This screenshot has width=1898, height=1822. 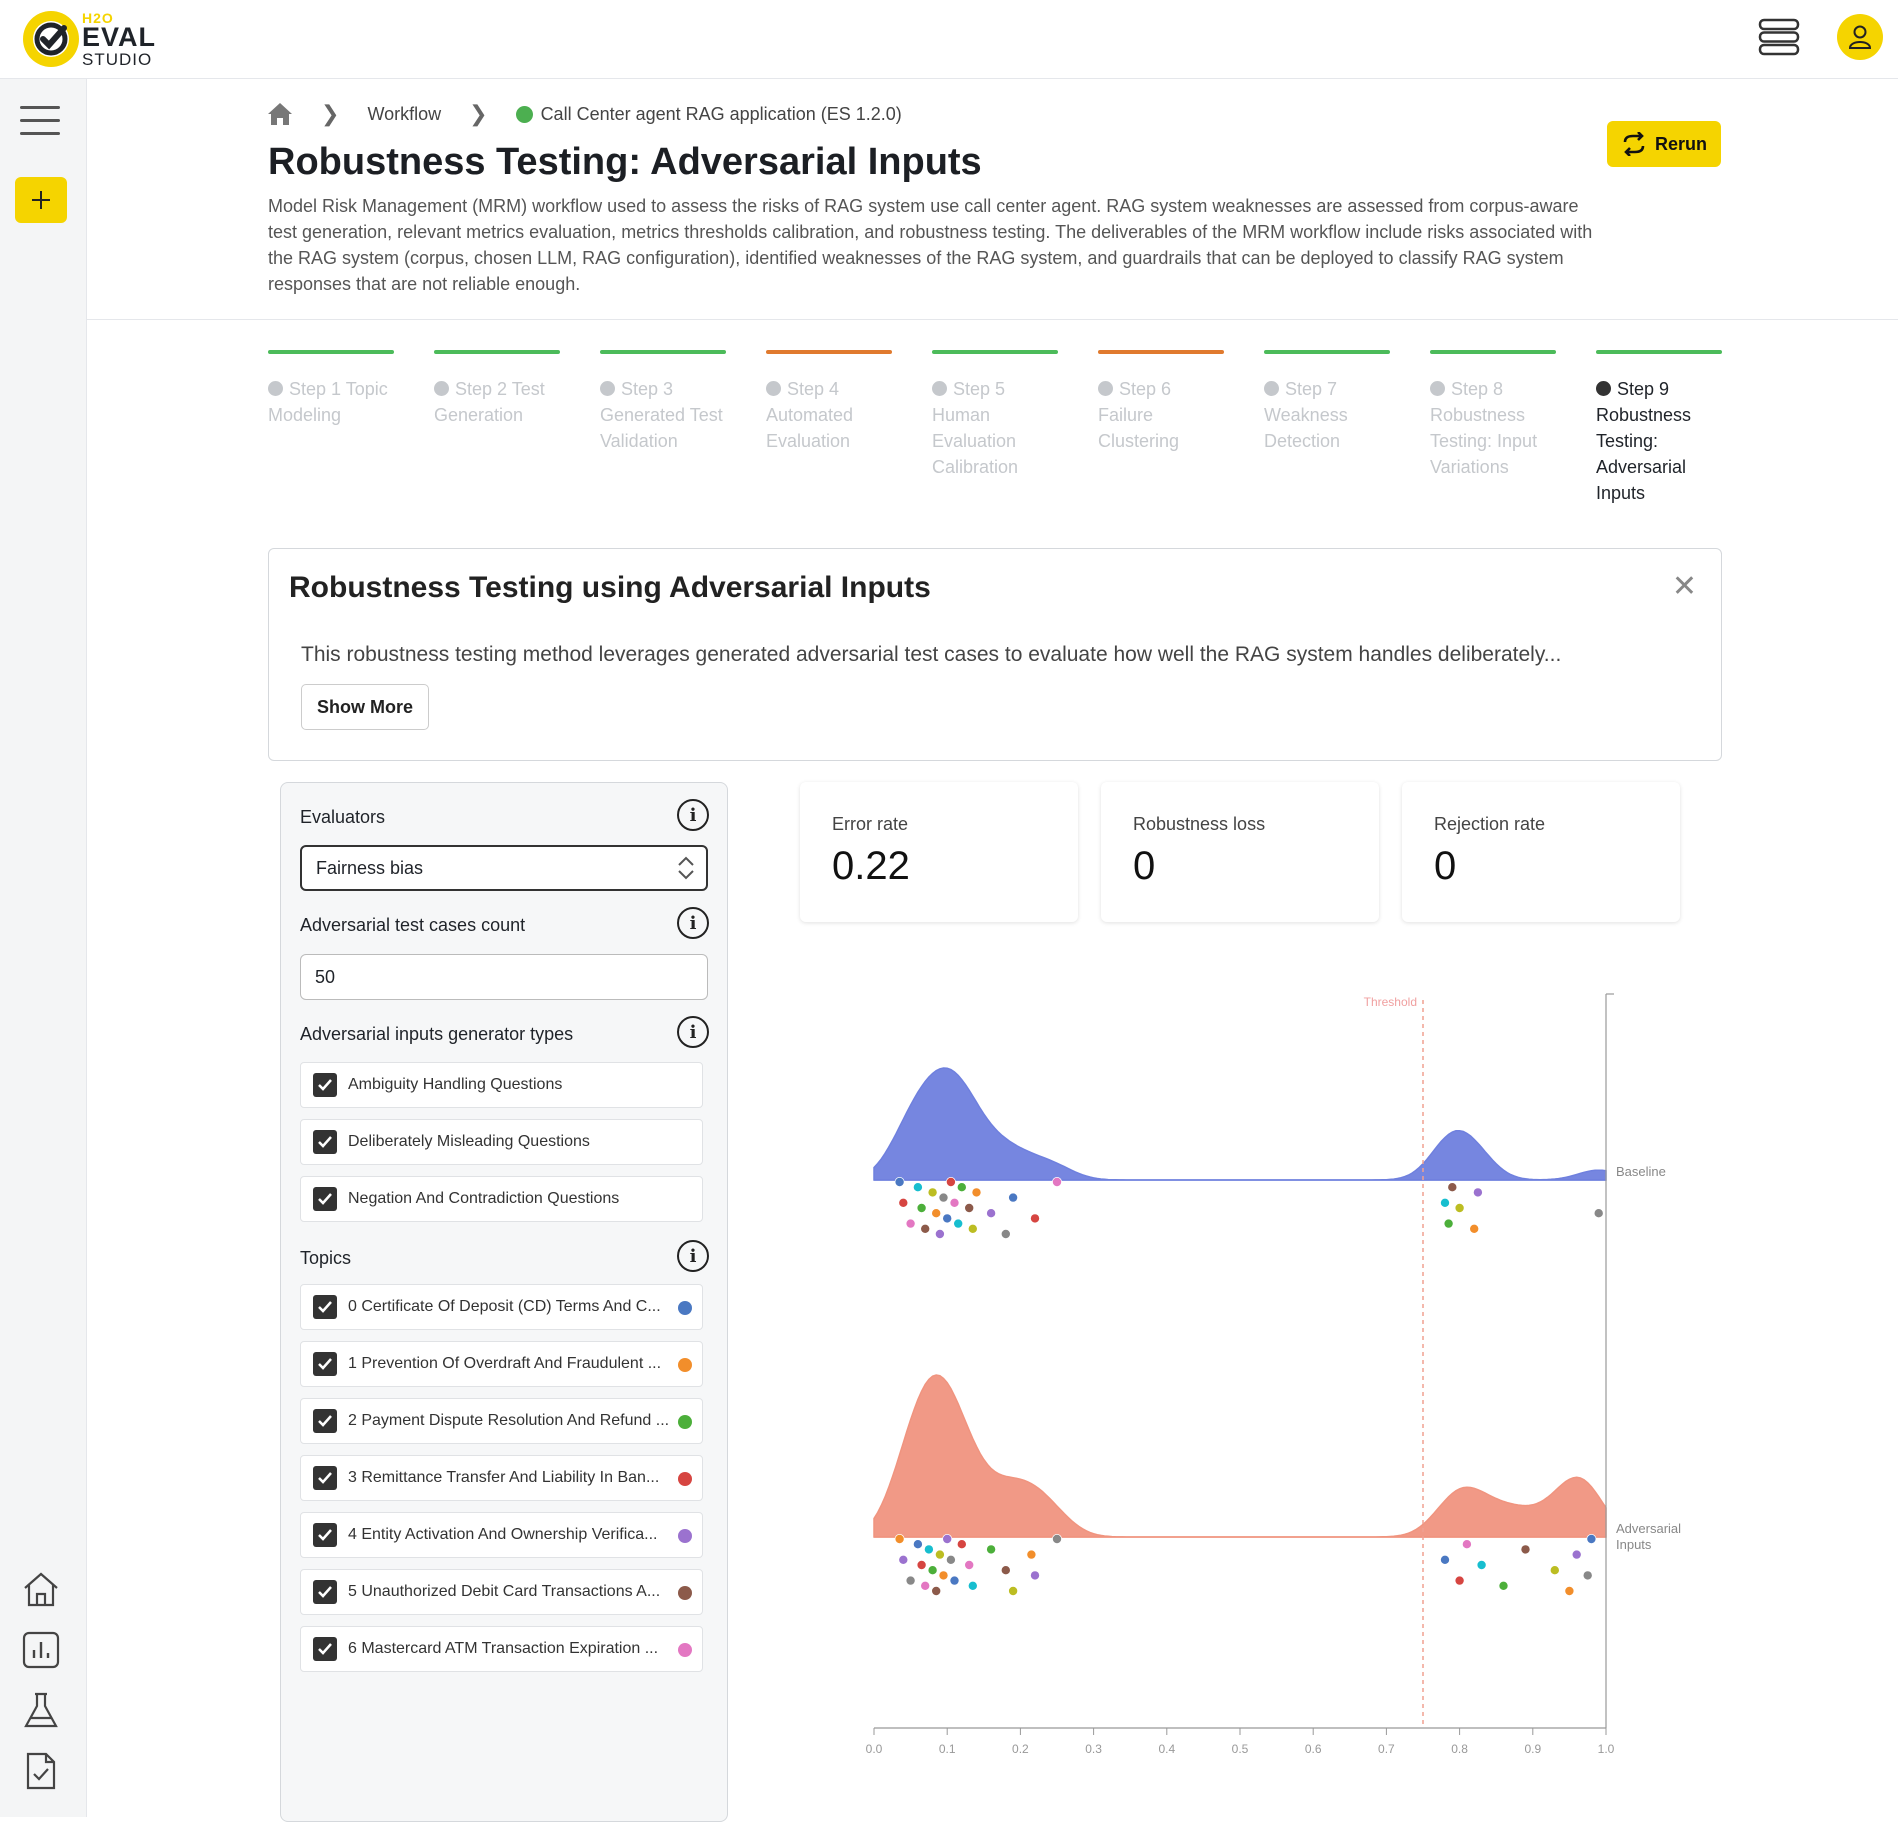 I want to click on step-5: Step 5 Human Evaluation Calibration, so click(x=995, y=415).